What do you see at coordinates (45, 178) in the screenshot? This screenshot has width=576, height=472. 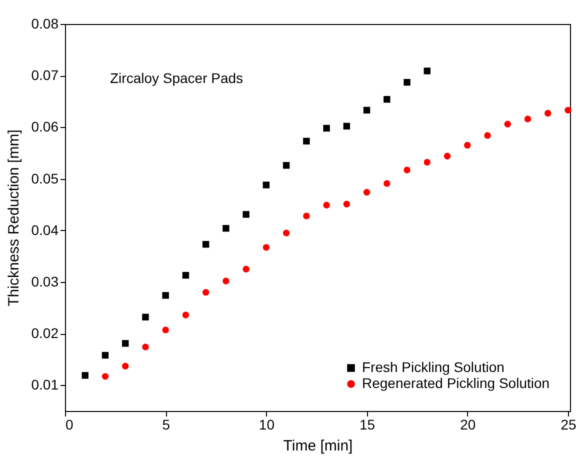 I see `y-tick-label: 0.05` at bounding box center [45, 178].